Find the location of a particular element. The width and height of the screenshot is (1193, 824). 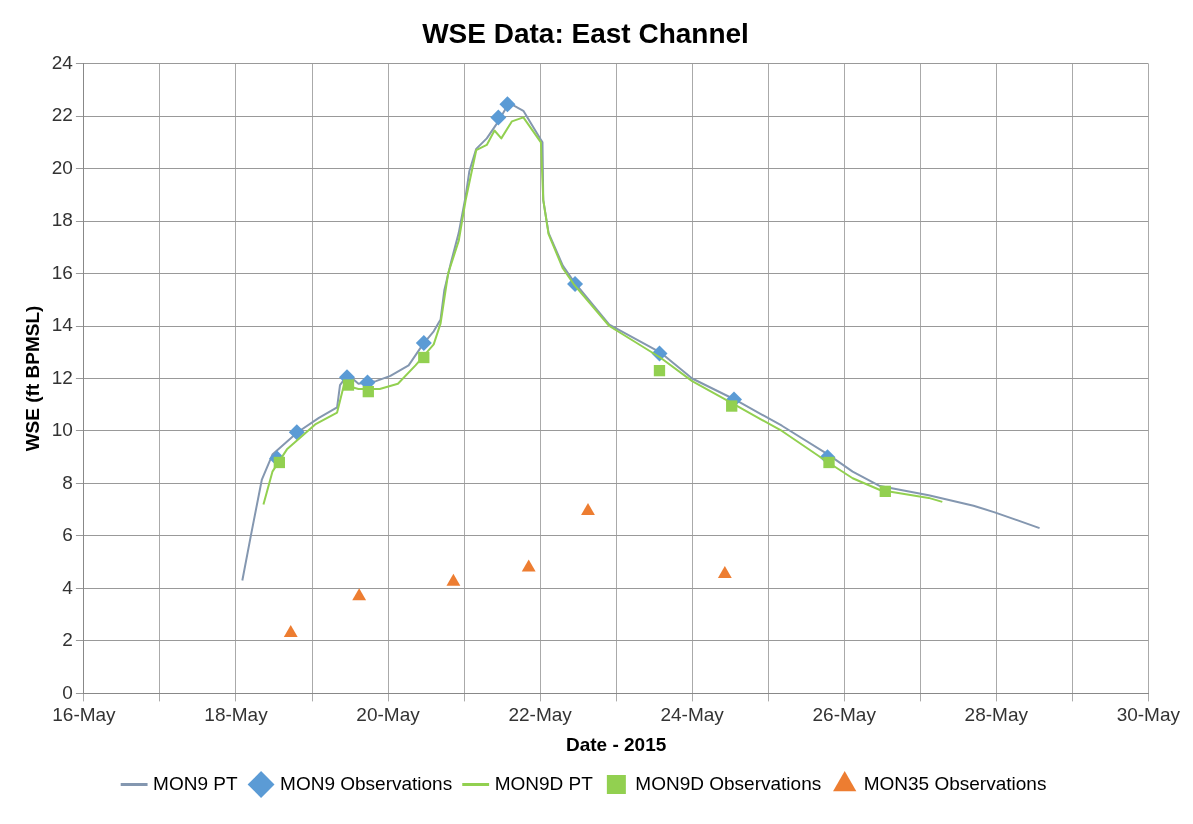

x-tick-label: 26-May is located at coordinates (844, 715).